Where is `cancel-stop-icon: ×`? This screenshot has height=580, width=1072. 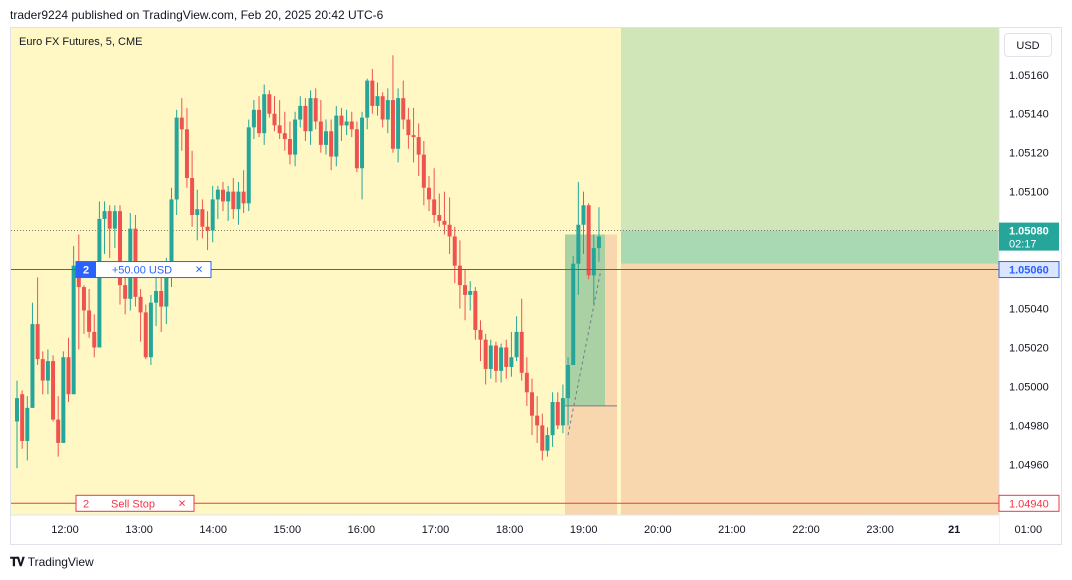
cancel-stop-icon: × is located at coordinates (182, 502).